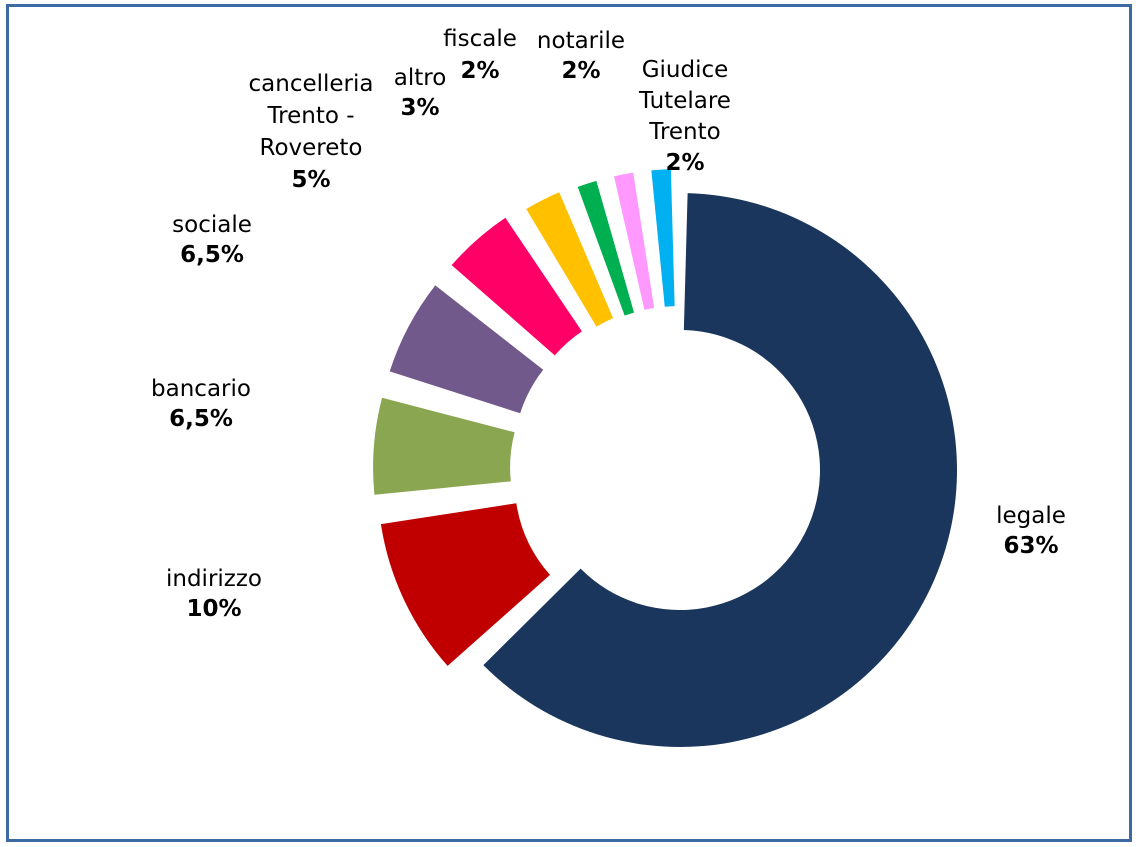 The height and width of the screenshot is (847, 1140). Describe the element at coordinates (212, 225) in the screenshot. I see `slice-name: sociale` at that location.